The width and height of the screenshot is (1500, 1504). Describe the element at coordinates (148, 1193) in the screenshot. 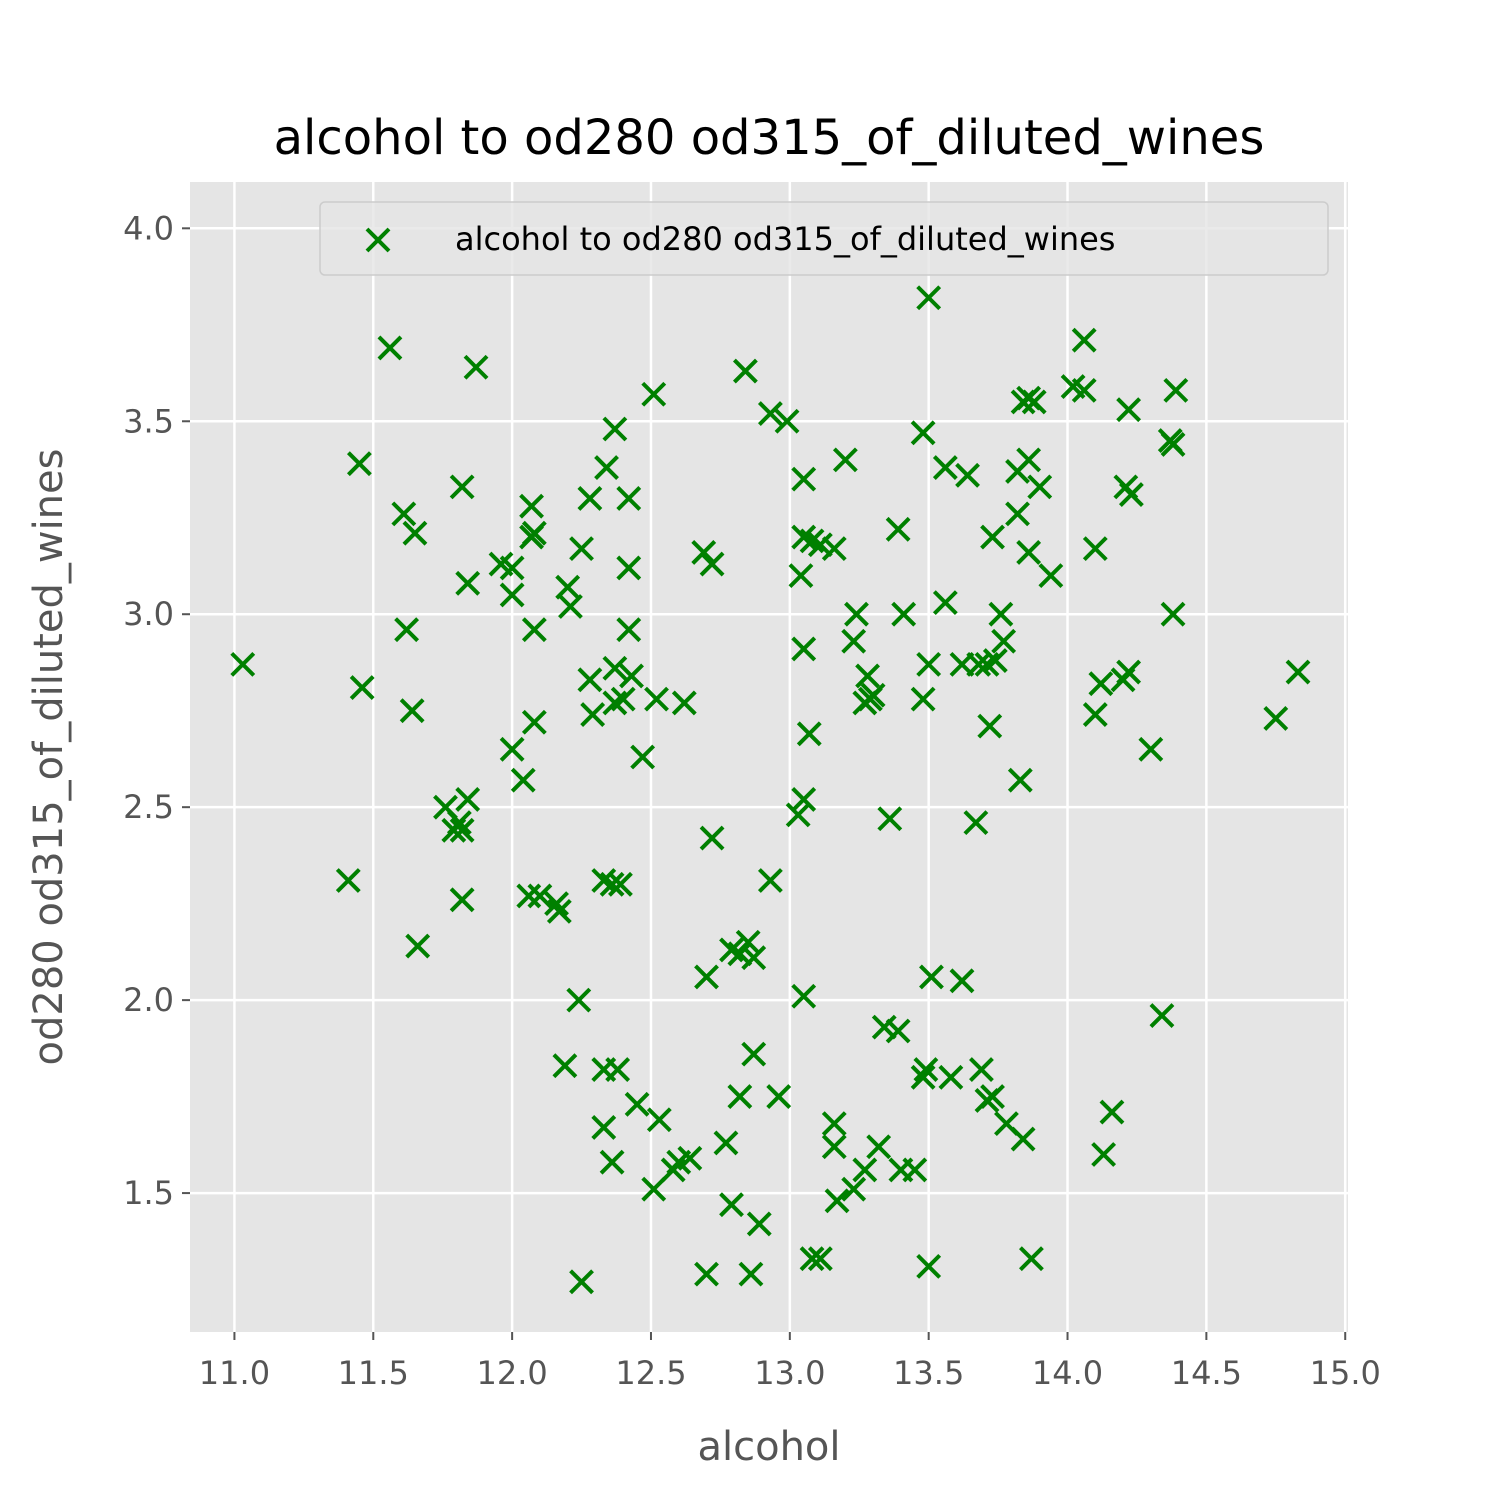

I see `y-tick-label: 1.5` at that location.